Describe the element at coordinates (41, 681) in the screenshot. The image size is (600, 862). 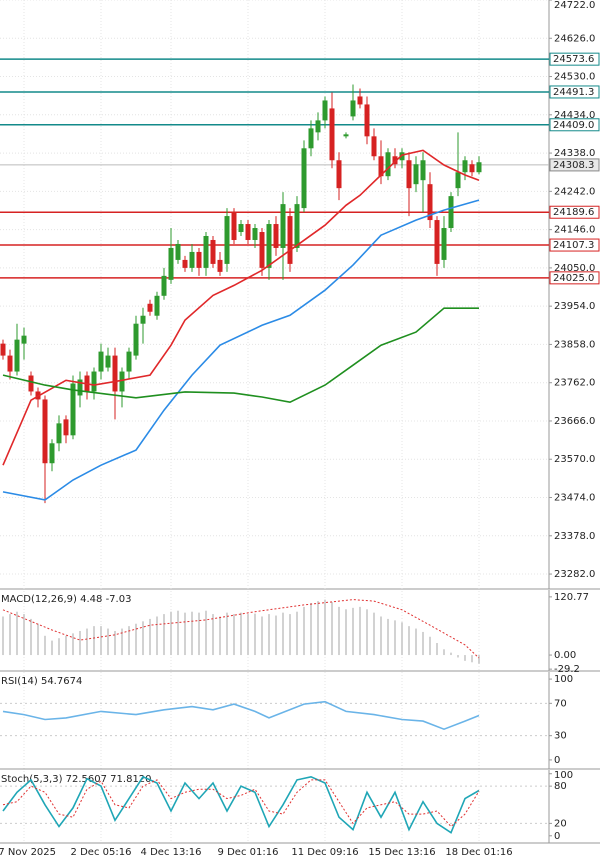
I see `pane-title: RSI(14) 54.7674` at that location.